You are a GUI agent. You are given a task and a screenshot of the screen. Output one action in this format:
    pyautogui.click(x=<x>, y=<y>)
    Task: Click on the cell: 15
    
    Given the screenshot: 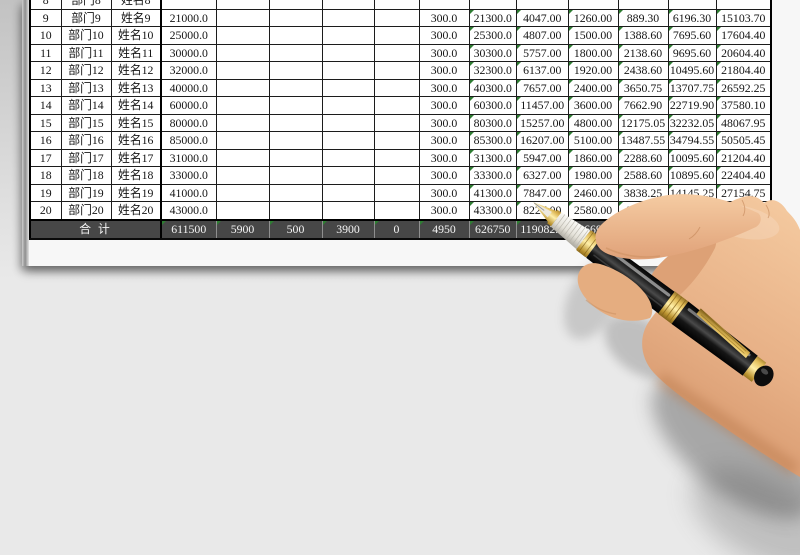 What is the action you would take?
    pyautogui.click(x=45, y=122)
    